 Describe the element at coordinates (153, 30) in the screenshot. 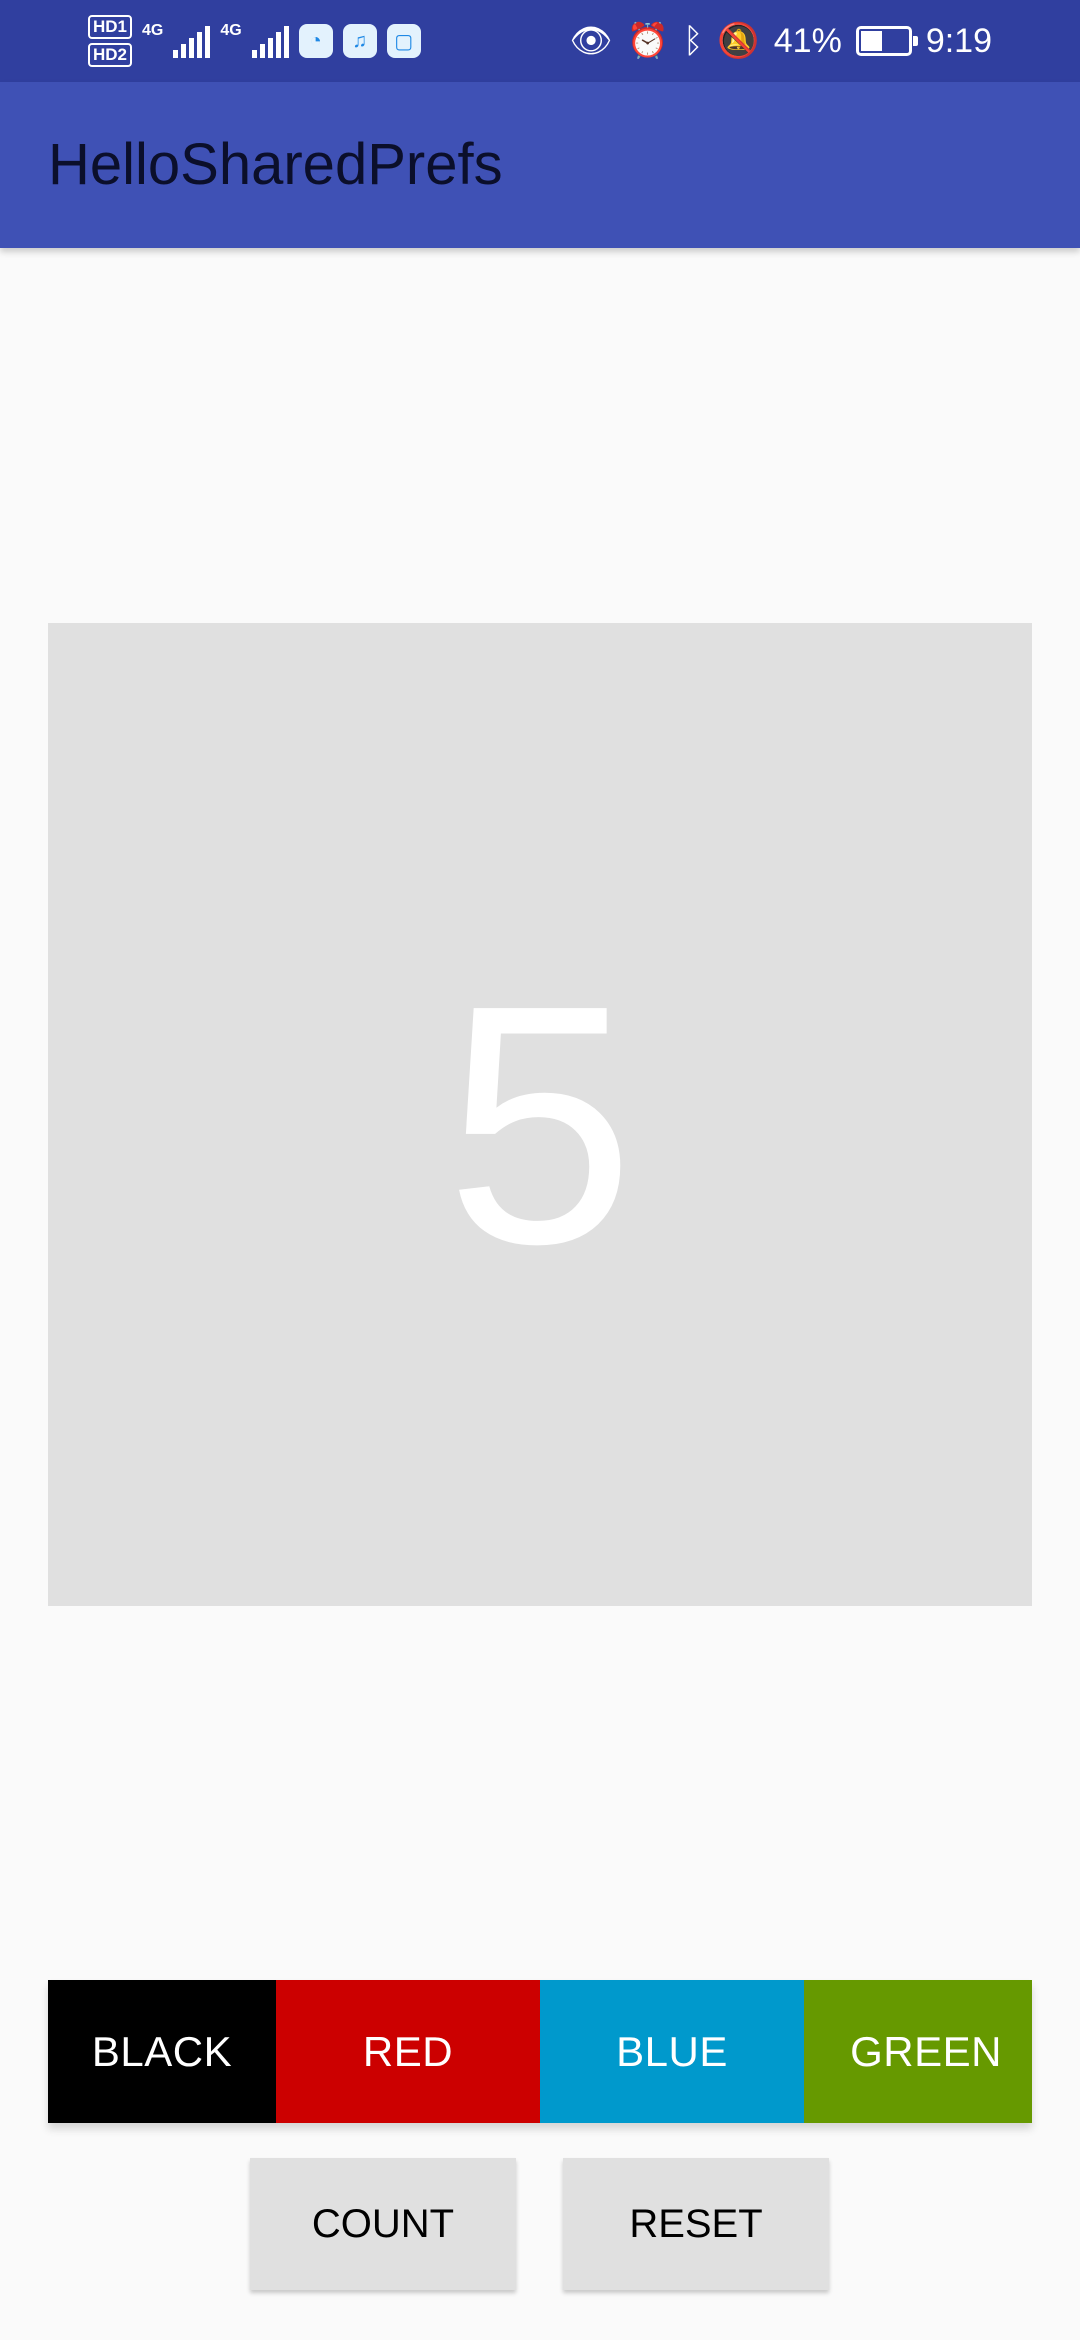

I see `network-type-1: 4G` at that location.